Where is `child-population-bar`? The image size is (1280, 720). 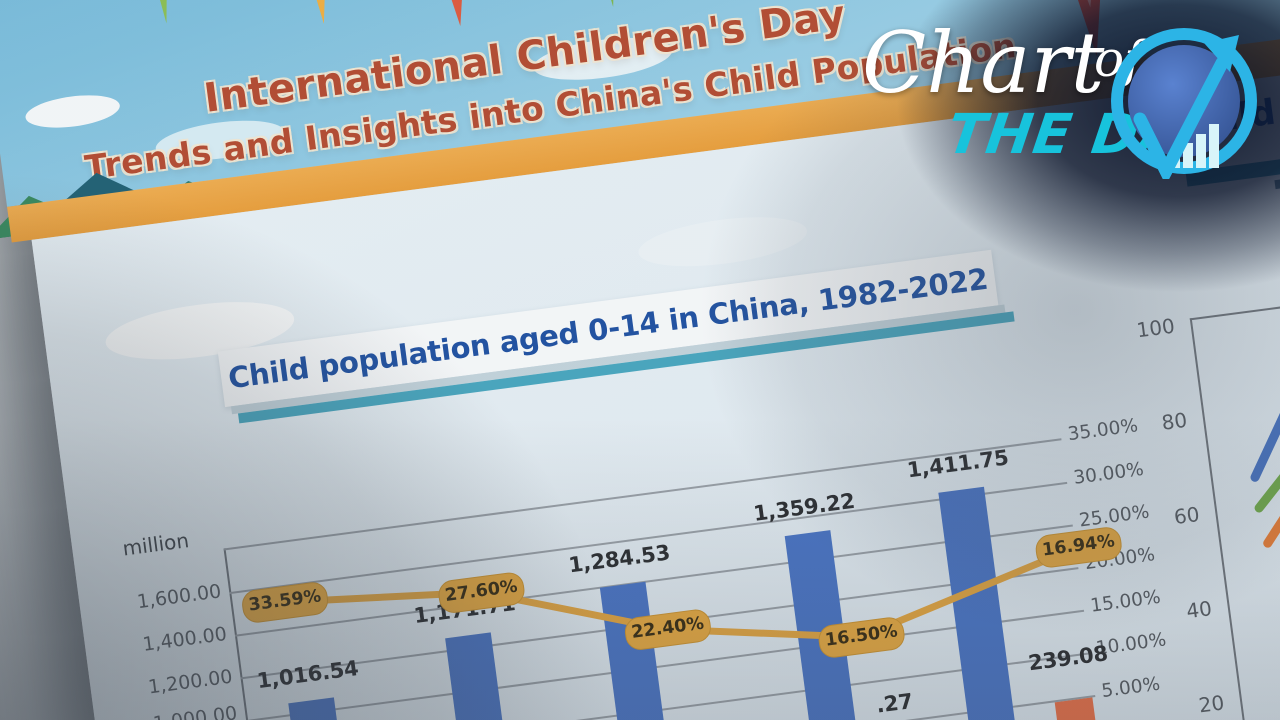
child-population-bar is located at coordinates (1097, 708).